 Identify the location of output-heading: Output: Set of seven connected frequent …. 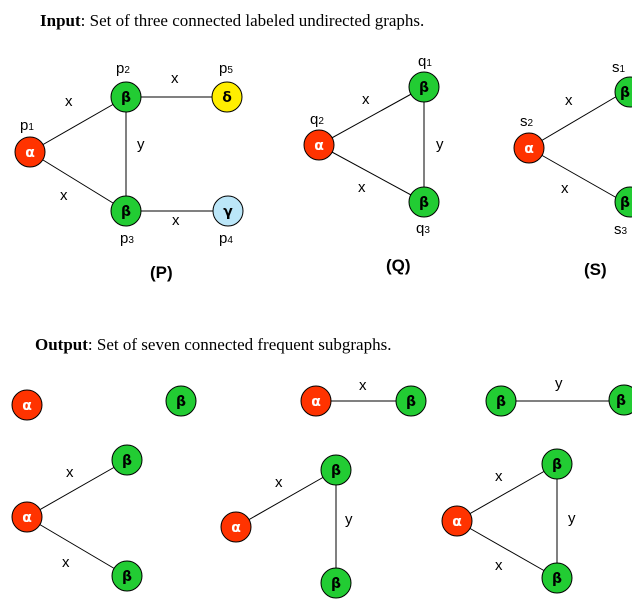
(213, 344).